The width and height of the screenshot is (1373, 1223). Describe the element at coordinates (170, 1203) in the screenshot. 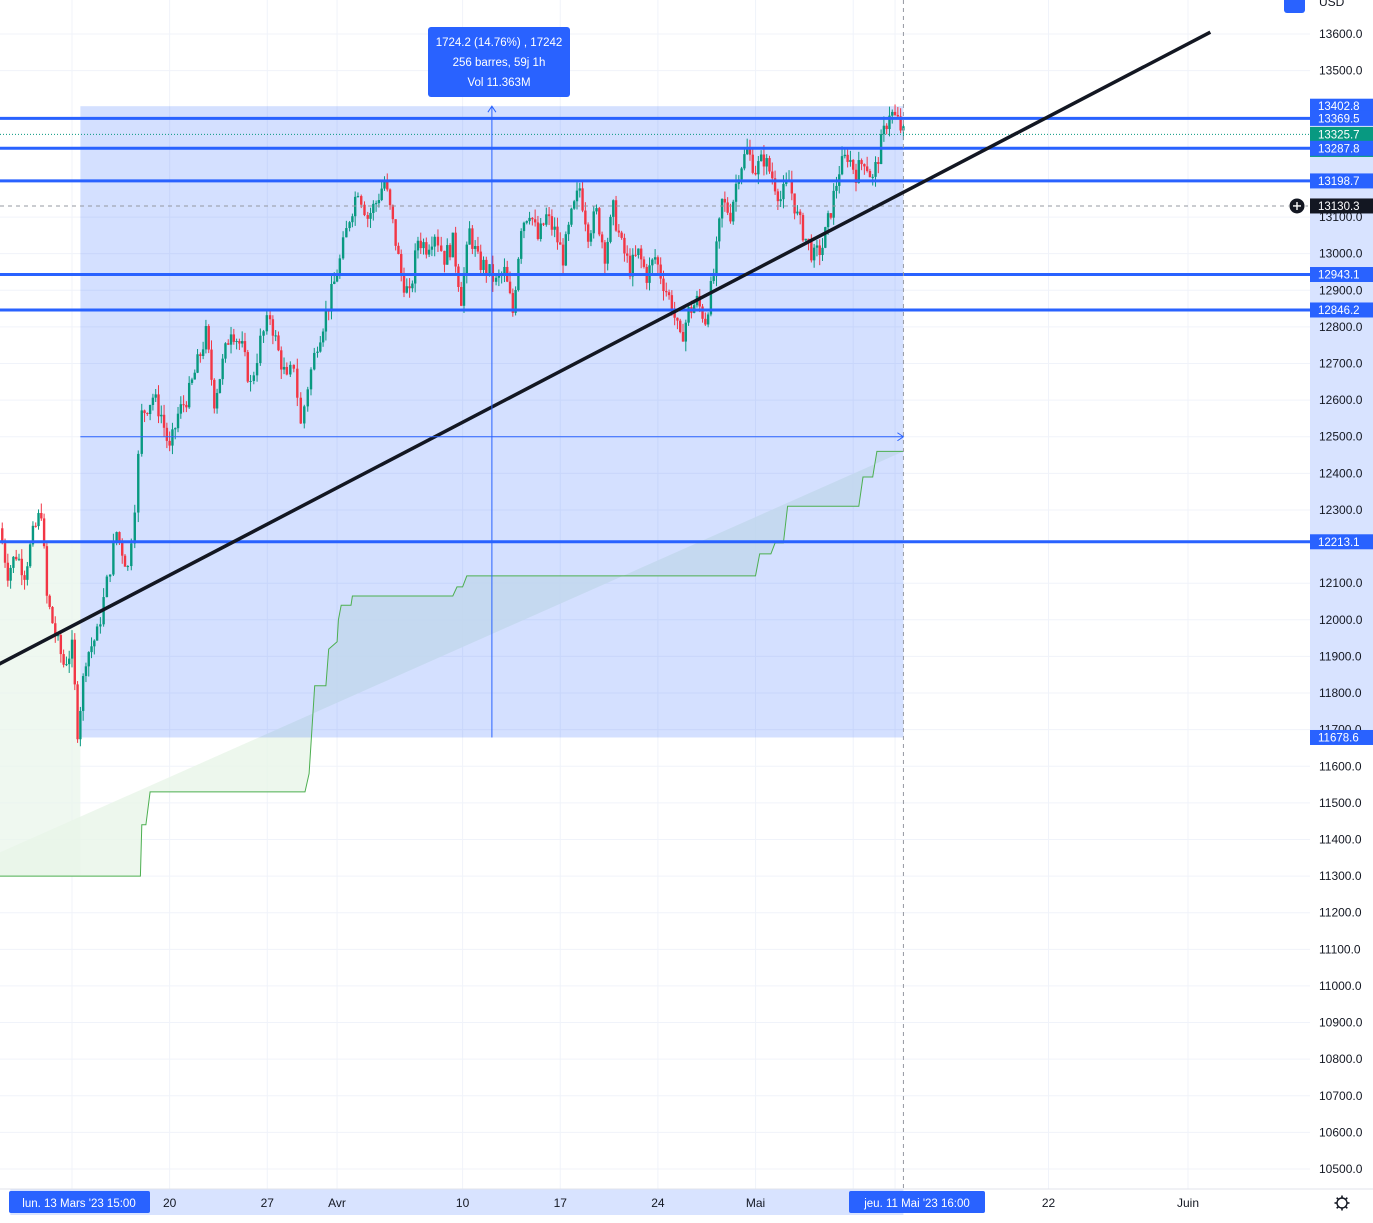

I see `time-tick-label: 20` at that location.